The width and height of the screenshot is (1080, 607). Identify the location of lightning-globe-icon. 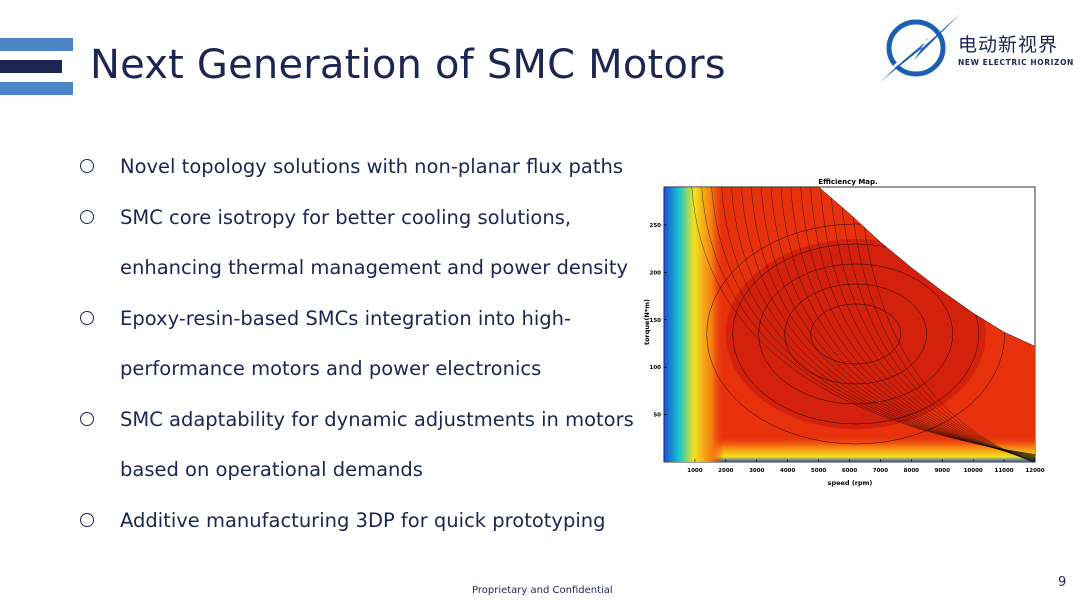
(920, 48).